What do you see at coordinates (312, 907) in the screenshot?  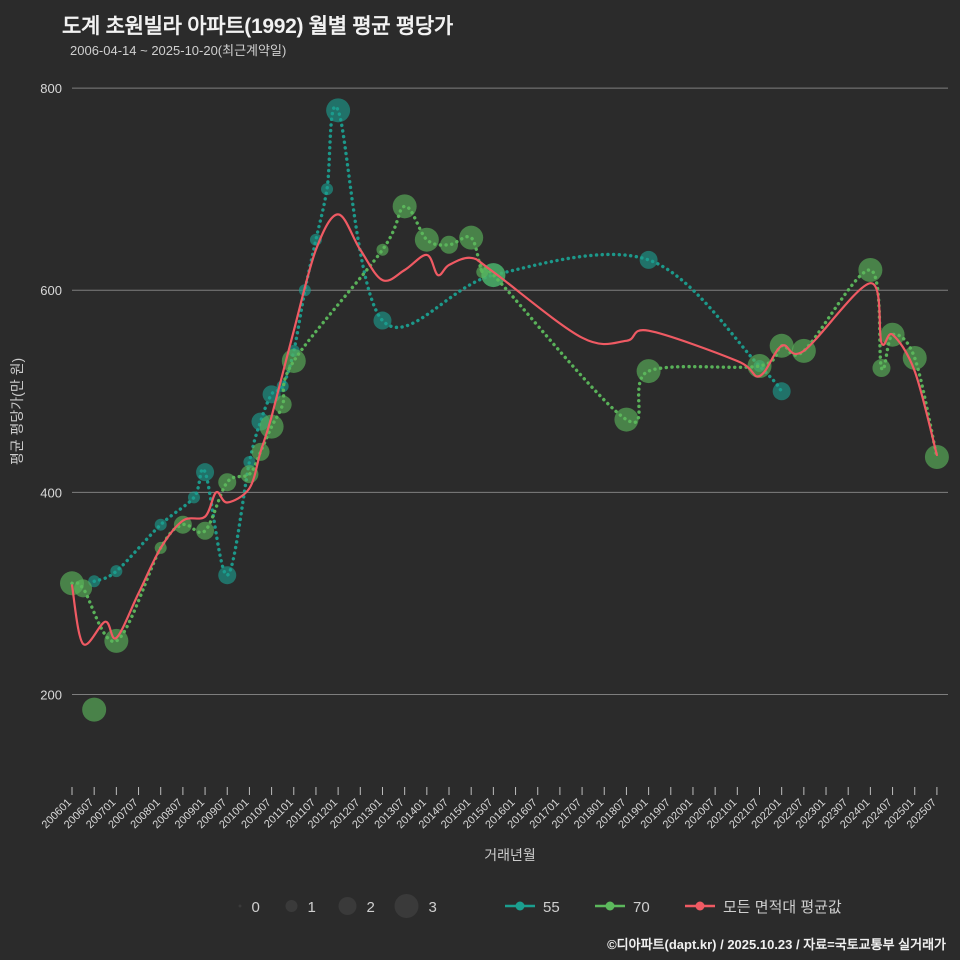 I see `size-legend-label: 1` at bounding box center [312, 907].